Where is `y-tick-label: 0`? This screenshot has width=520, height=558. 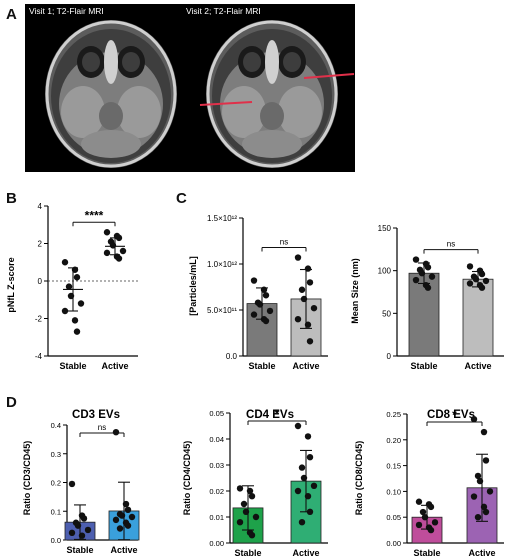
y-tick-label: 0 is located at coordinates (40, 281).